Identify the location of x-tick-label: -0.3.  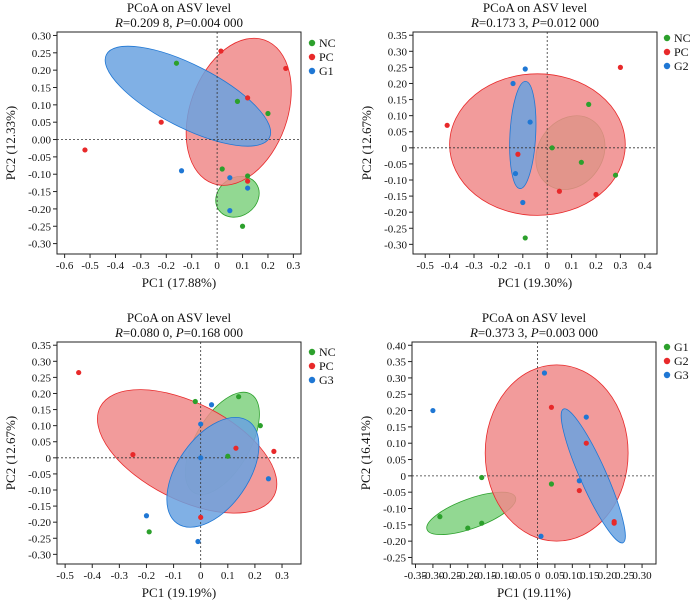
(141, 266).